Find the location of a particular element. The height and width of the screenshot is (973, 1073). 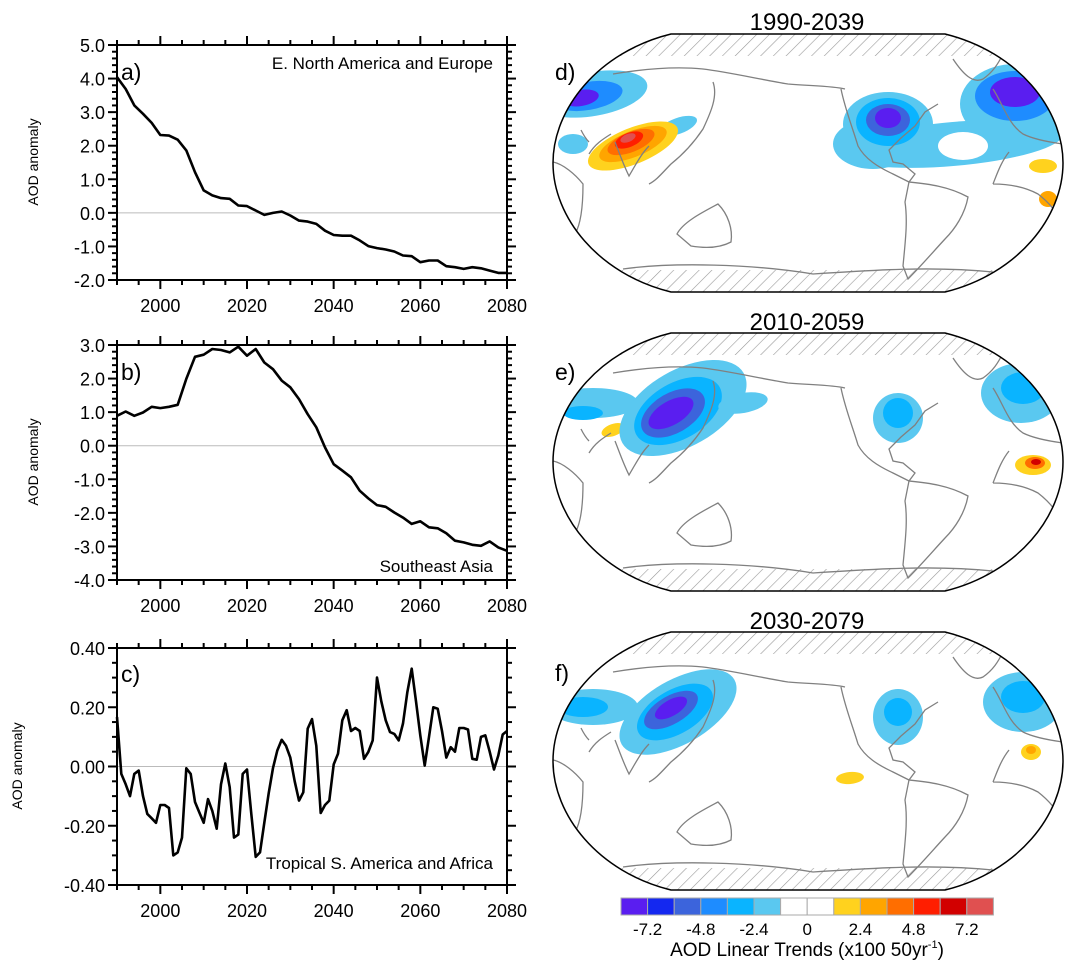

colorbar-tick-label: -2.4 is located at coordinates (753, 929).